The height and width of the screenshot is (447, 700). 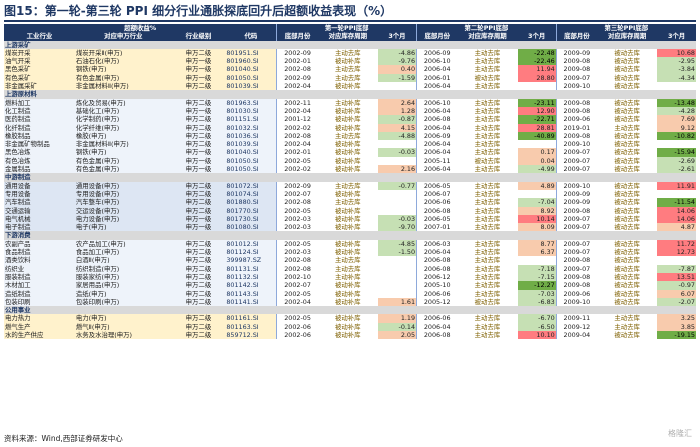 I want to click on return-cell-2: 6.37, so click(x=537, y=252).